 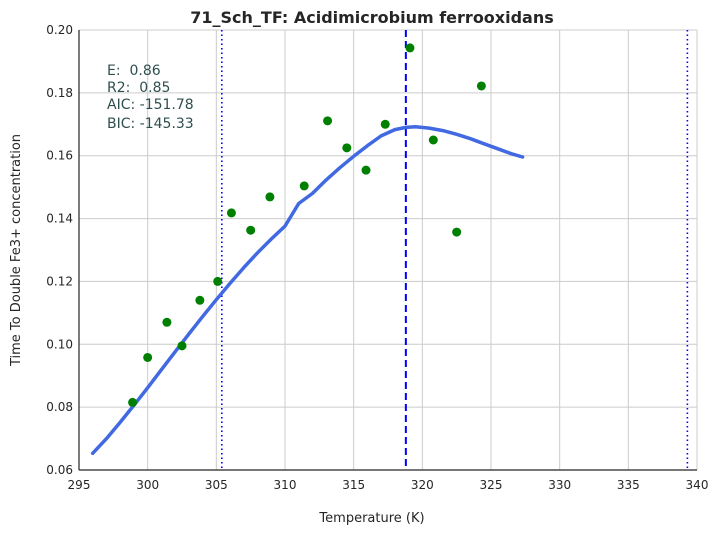 I want to click on chart-title: 71_Sch_TF: Acidimicrobium ferrooxidans, so click(x=372, y=17).